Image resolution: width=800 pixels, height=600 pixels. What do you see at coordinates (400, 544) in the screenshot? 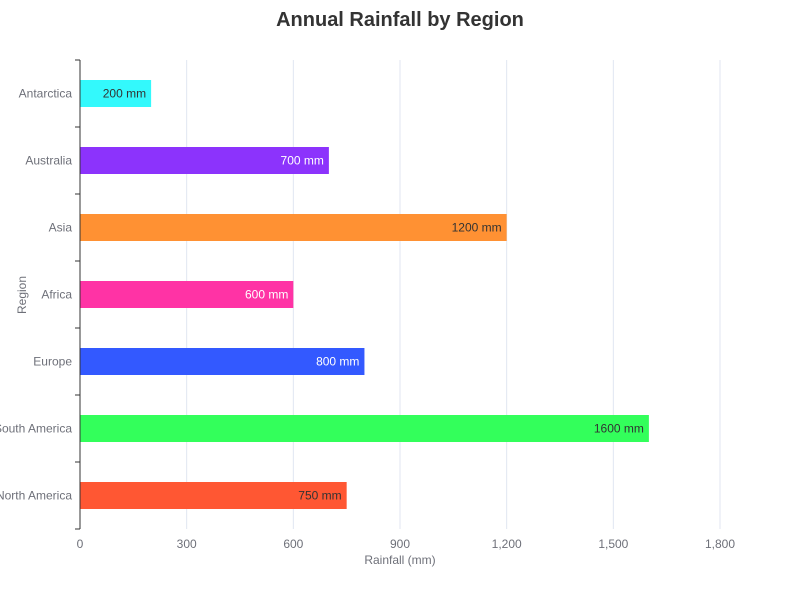
I see `x-tick-label: 900` at bounding box center [400, 544].